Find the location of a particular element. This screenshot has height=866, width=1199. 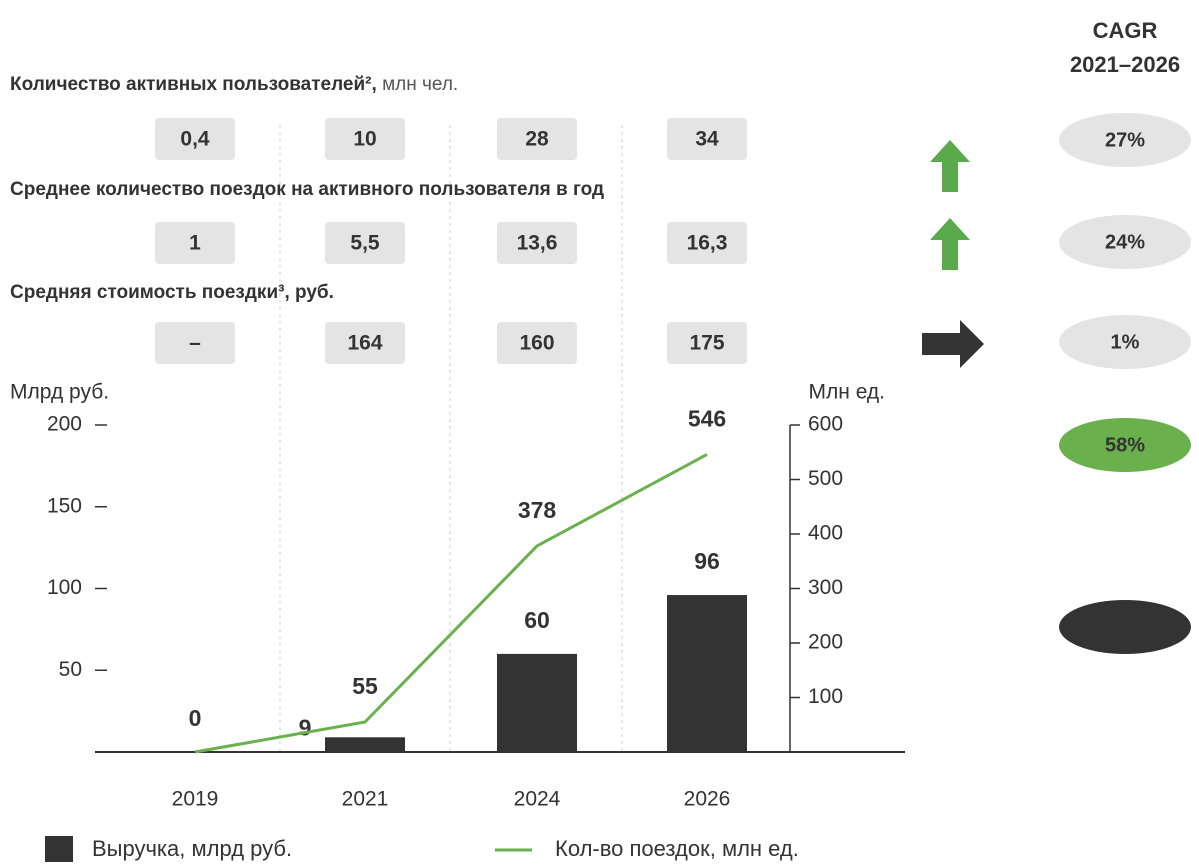

metric-value: 34 is located at coordinates (707, 139).